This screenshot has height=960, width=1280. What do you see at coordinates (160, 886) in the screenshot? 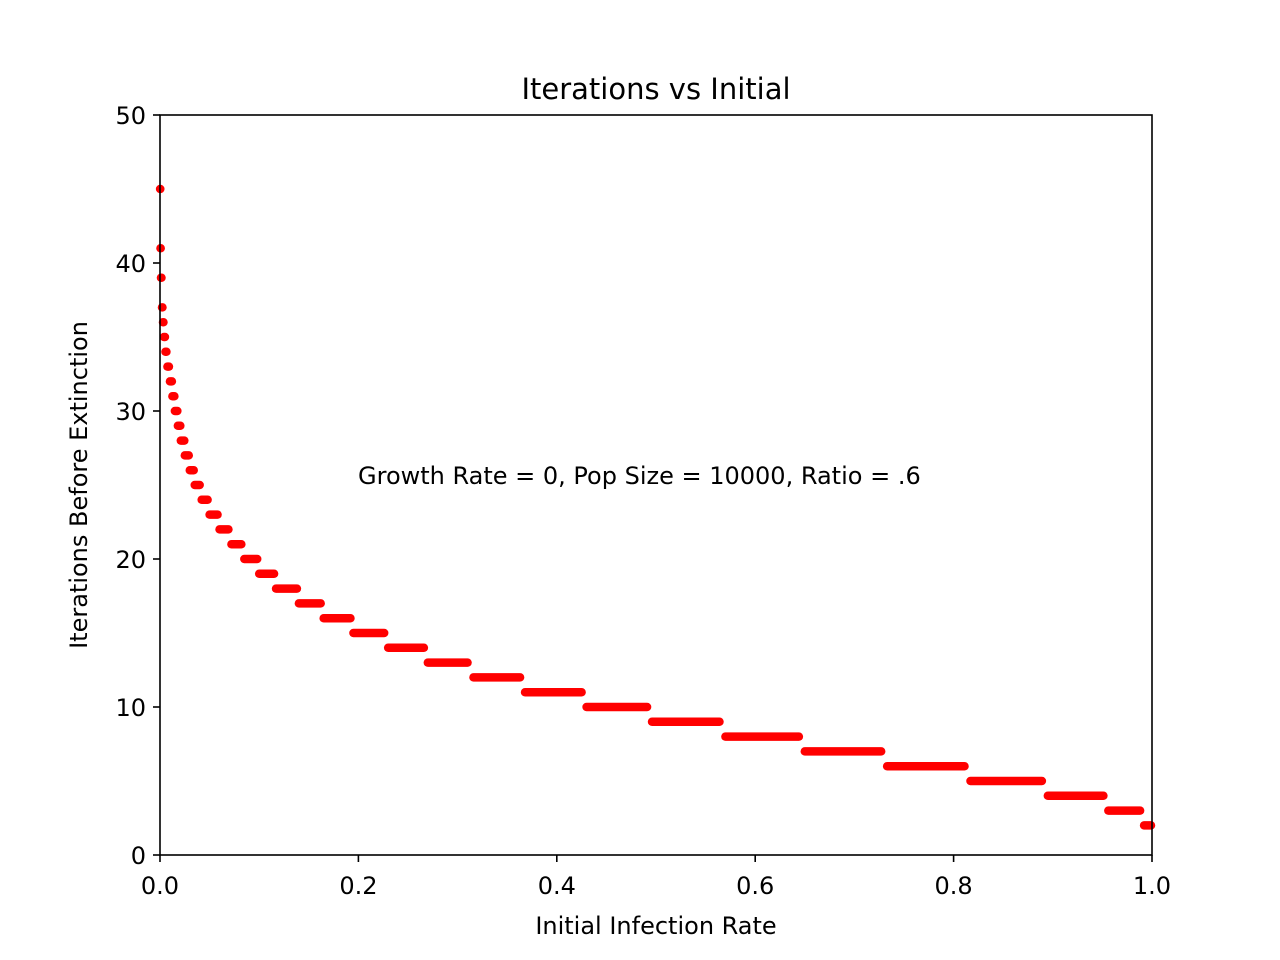
I see `x-tick-label: 0.0` at bounding box center [160, 886].